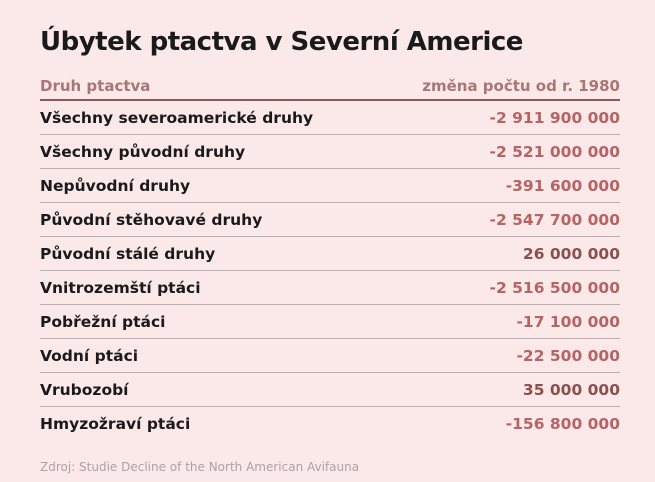  Describe the element at coordinates (330, 356) in the screenshot. I see `table-row: Vodní ptáci -22 500 000` at that location.